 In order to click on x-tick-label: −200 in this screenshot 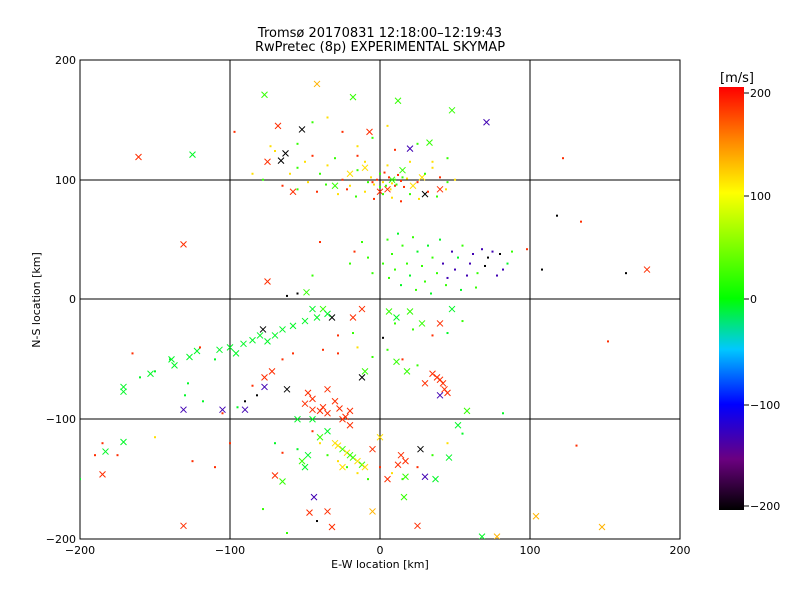, I will do `click(80, 550)`.